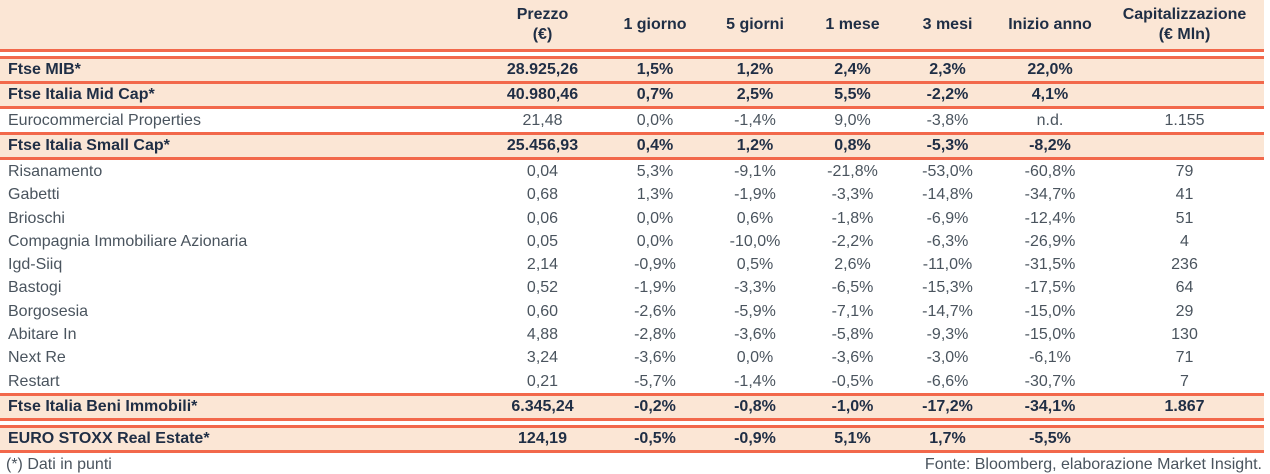 Image resolution: width=1270 pixels, height=474 pixels. I want to click on prezzo-cell: 0,06, so click(542, 218).